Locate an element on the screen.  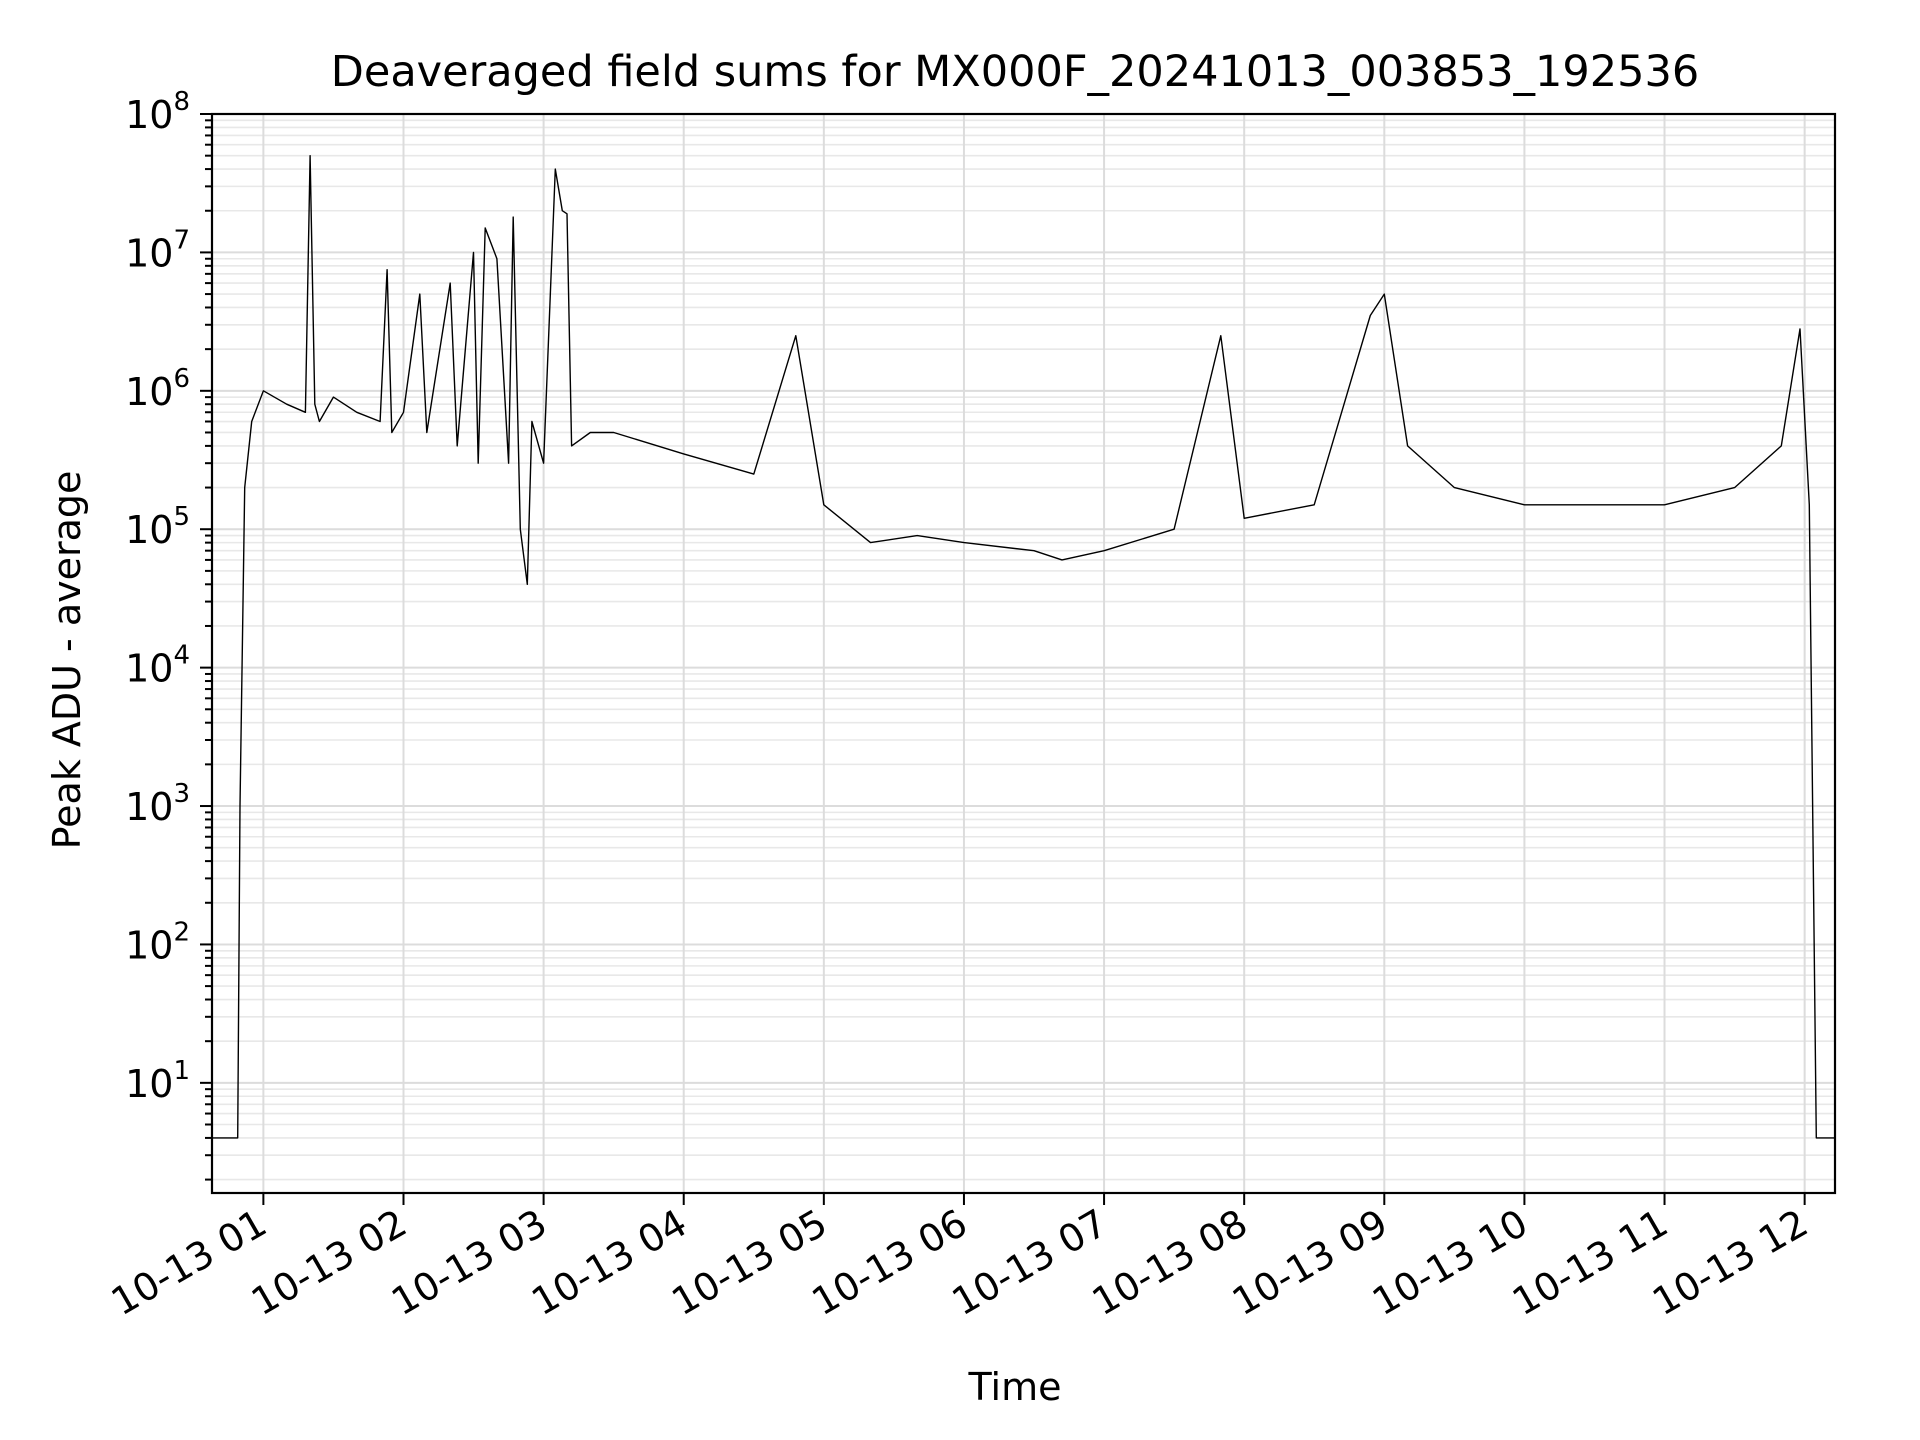
y-tick-label: 10⁸ is located at coordinates (157, 112).